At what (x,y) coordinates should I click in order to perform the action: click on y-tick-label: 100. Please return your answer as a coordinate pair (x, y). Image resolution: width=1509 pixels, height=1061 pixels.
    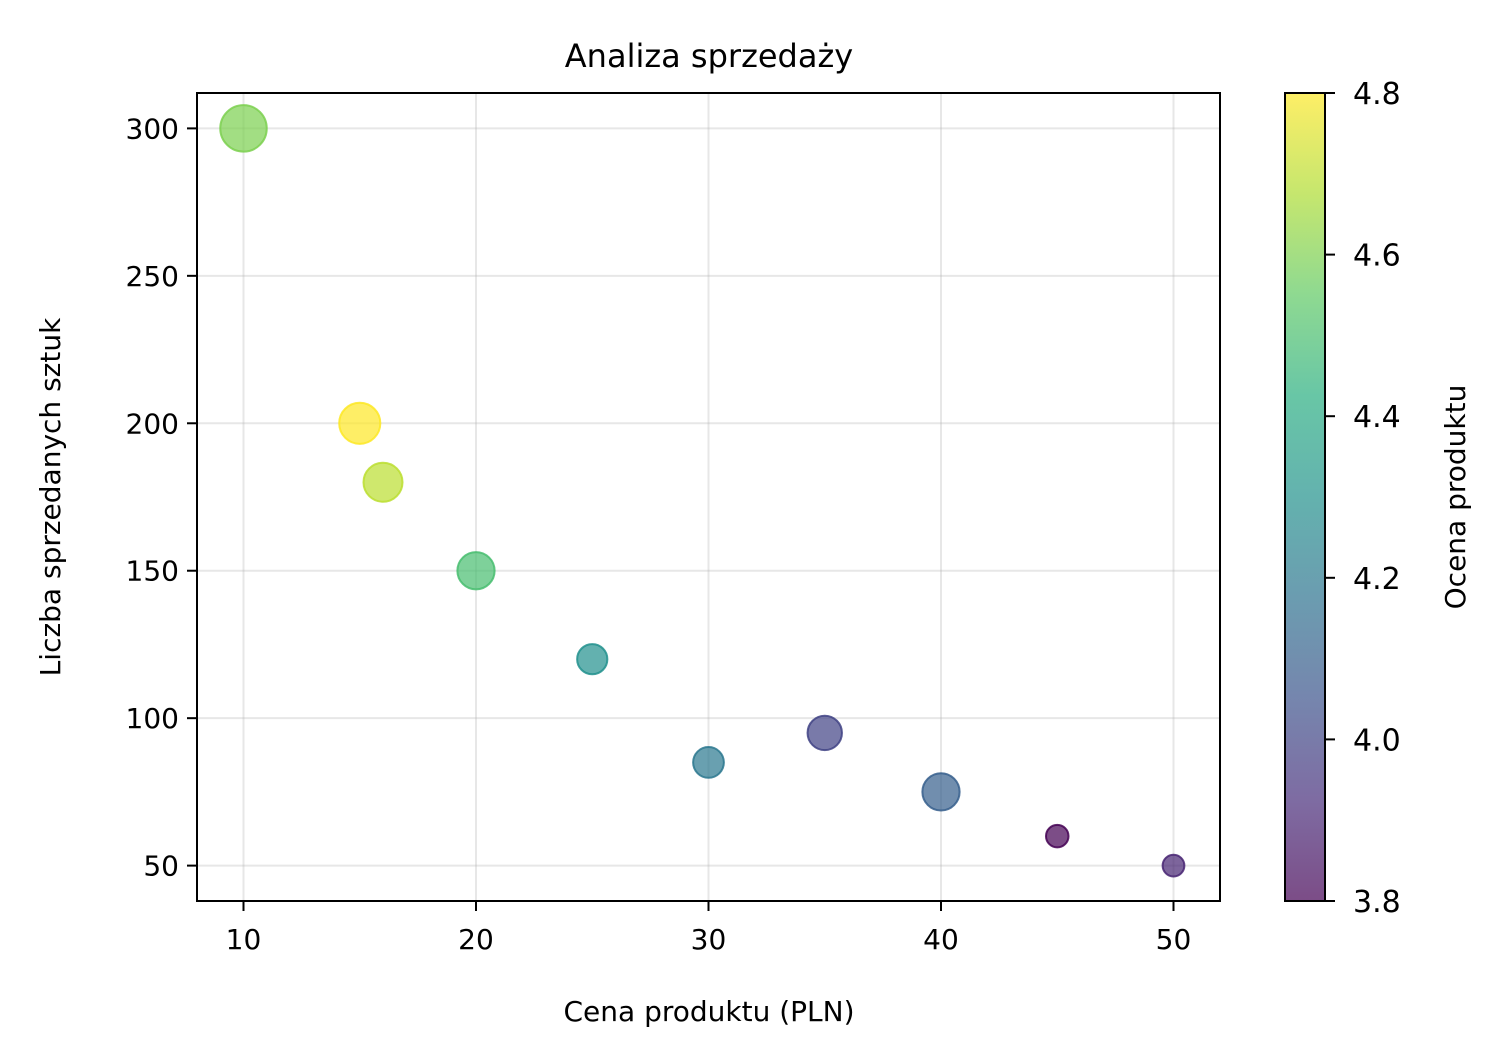
    Looking at the image, I should click on (152, 718).